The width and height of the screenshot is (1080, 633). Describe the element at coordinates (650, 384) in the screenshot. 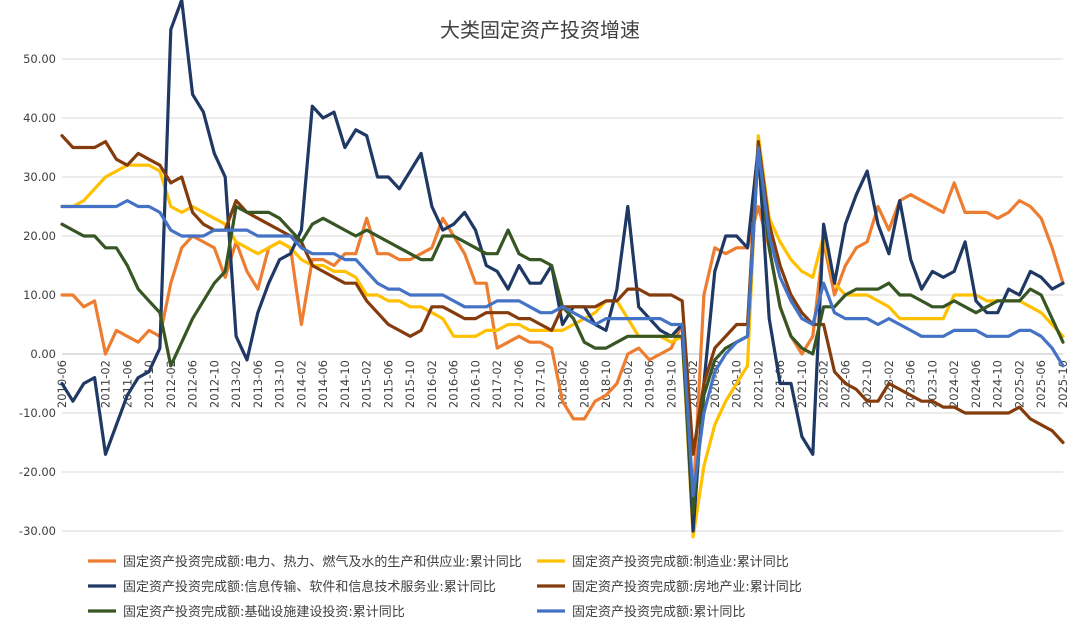

I see `x-tick-label: 2019-06` at that location.